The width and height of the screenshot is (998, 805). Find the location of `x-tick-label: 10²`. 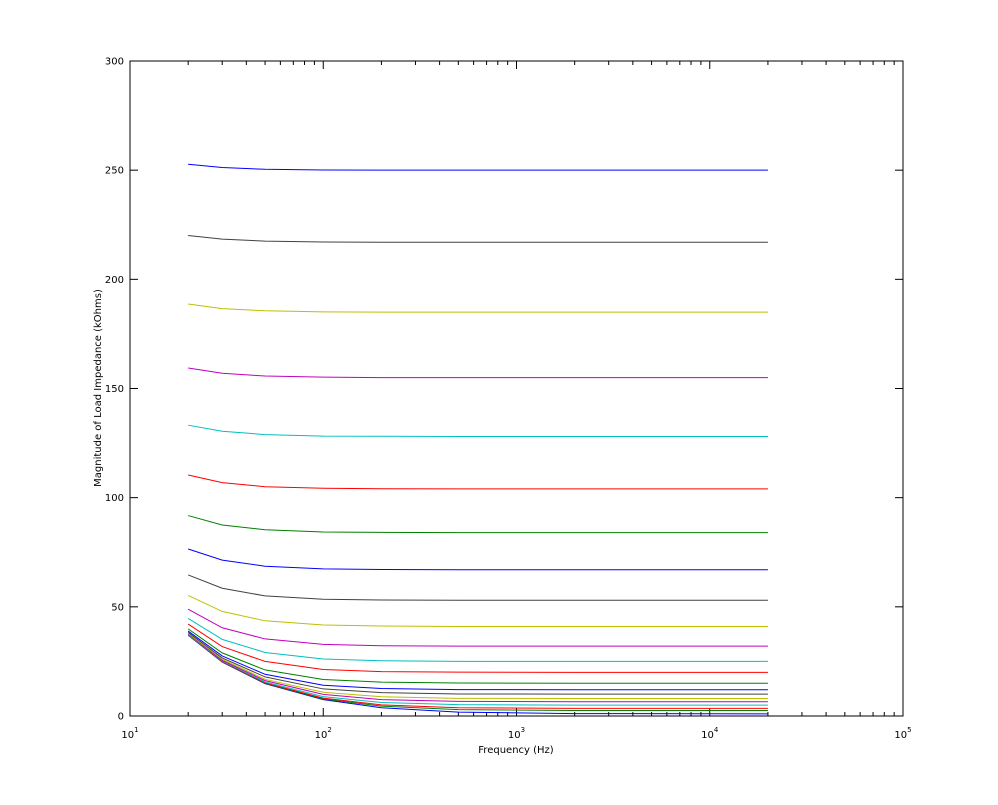

x-tick-label: 10² is located at coordinates (323, 733).